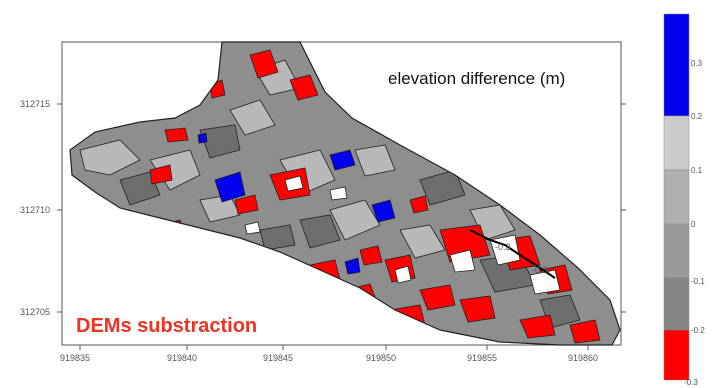 This screenshot has height=388, width=714. I want to click on legend-band-0.1-0.2, so click(676, 143).